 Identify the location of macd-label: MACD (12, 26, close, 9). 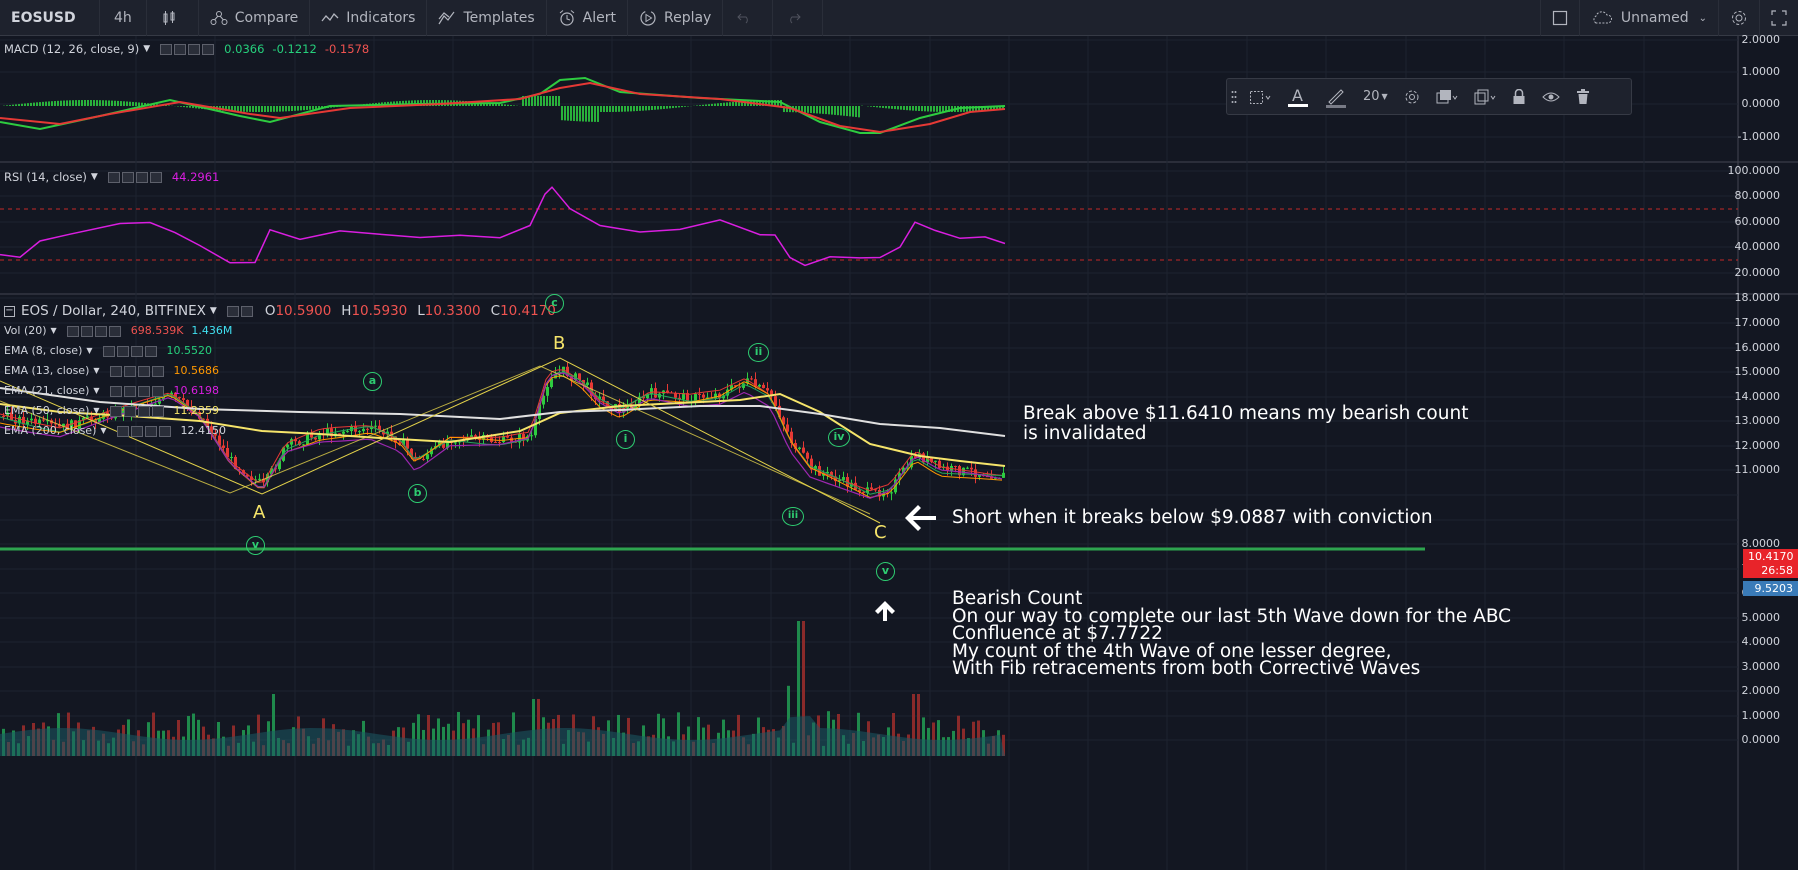
(72, 49).